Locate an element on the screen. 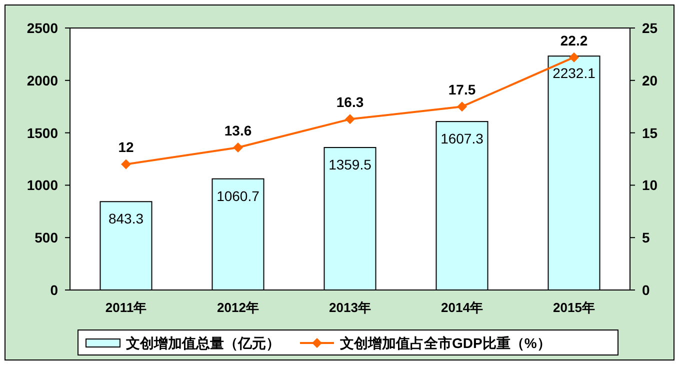 The image size is (679, 365). y2-tick-label: 25 is located at coordinates (650, 28).